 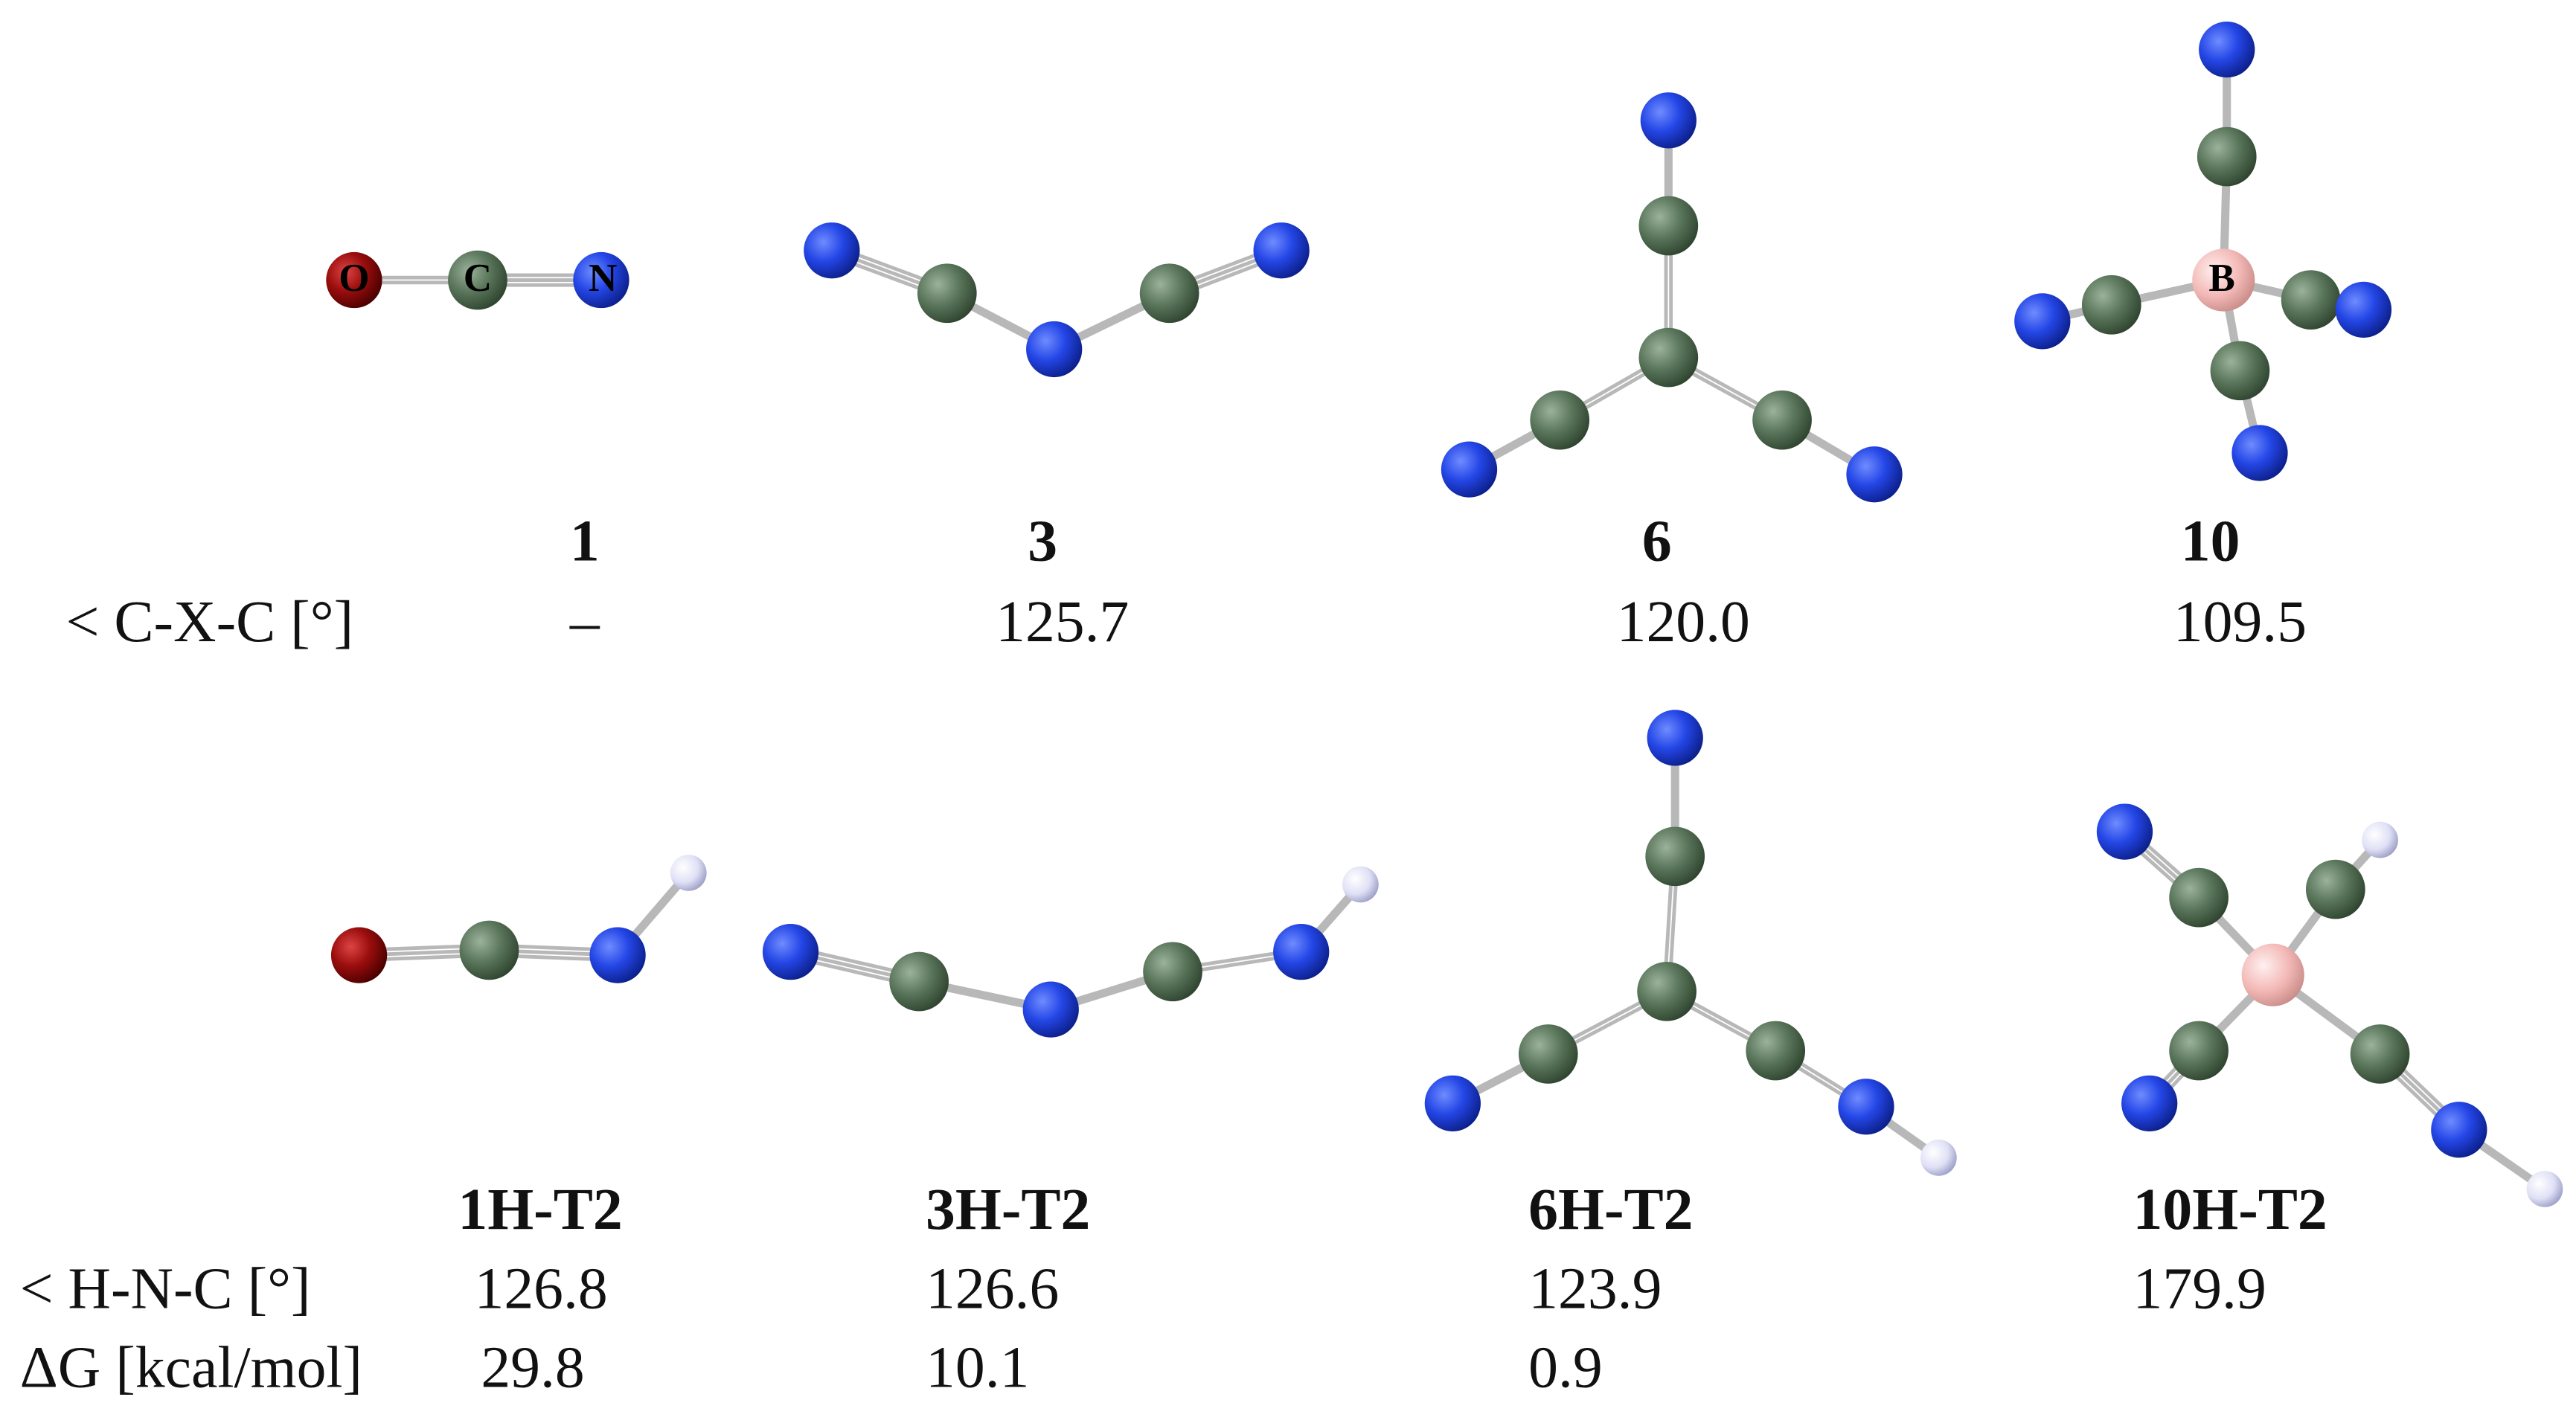 I want to click on cell: 10.1, so click(x=977, y=1368).